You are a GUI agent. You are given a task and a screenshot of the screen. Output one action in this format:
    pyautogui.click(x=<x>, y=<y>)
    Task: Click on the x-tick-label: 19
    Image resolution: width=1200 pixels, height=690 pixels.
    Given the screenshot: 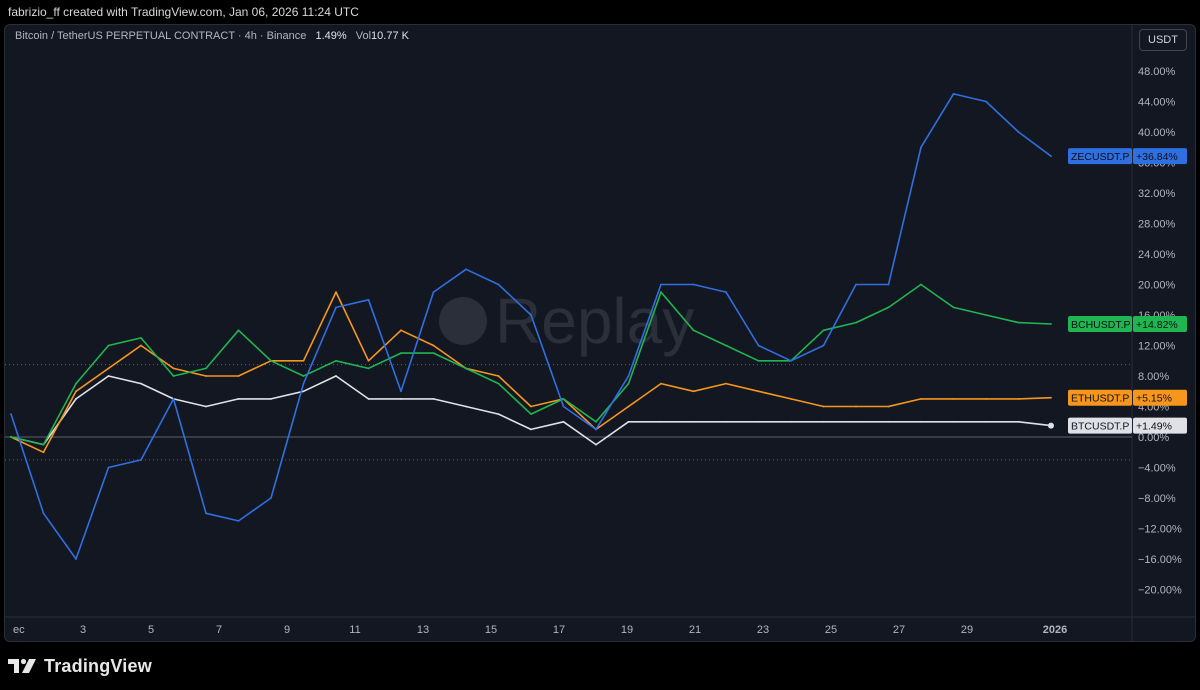 What is the action you would take?
    pyautogui.click(x=627, y=630)
    